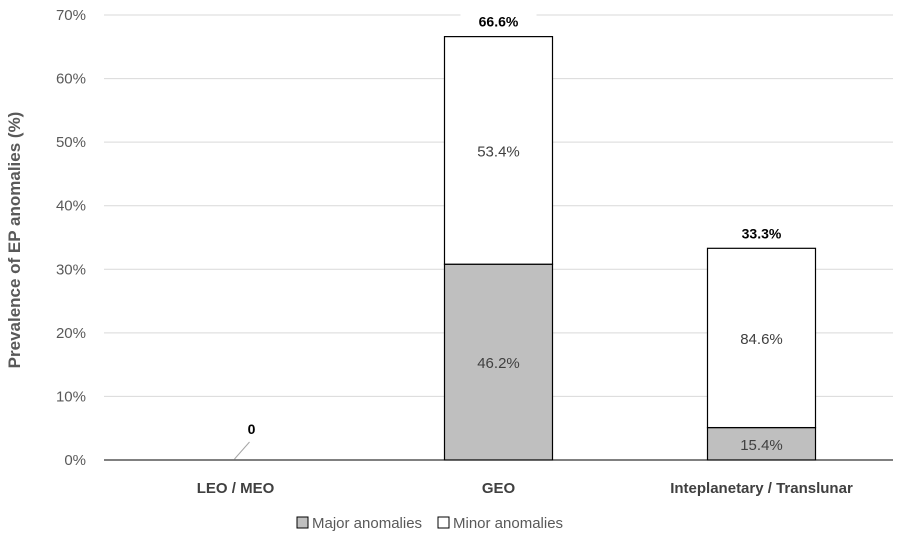 This screenshot has height=539, width=910. What do you see at coordinates (71, 238) in the screenshot?
I see `y-axis-ticks: 0% 10% 20% 30% 40% 50% 60% 70%` at bounding box center [71, 238].